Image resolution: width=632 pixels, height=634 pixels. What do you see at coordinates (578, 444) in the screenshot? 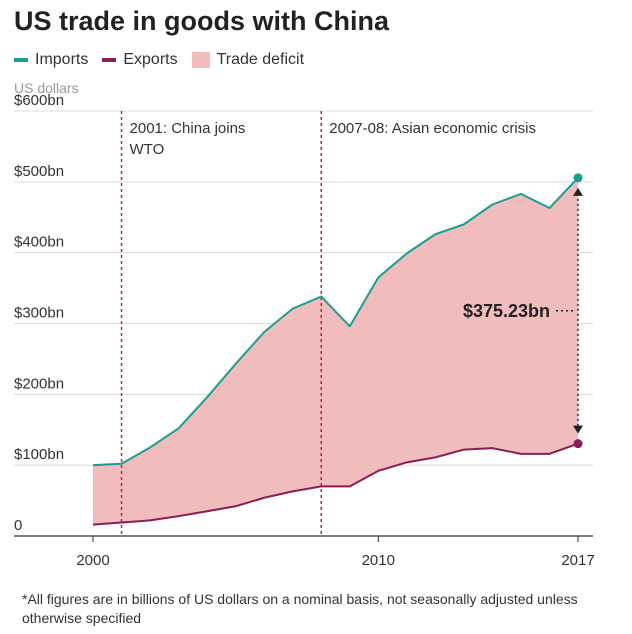
I see `exports-end-point` at bounding box center [578, 444].